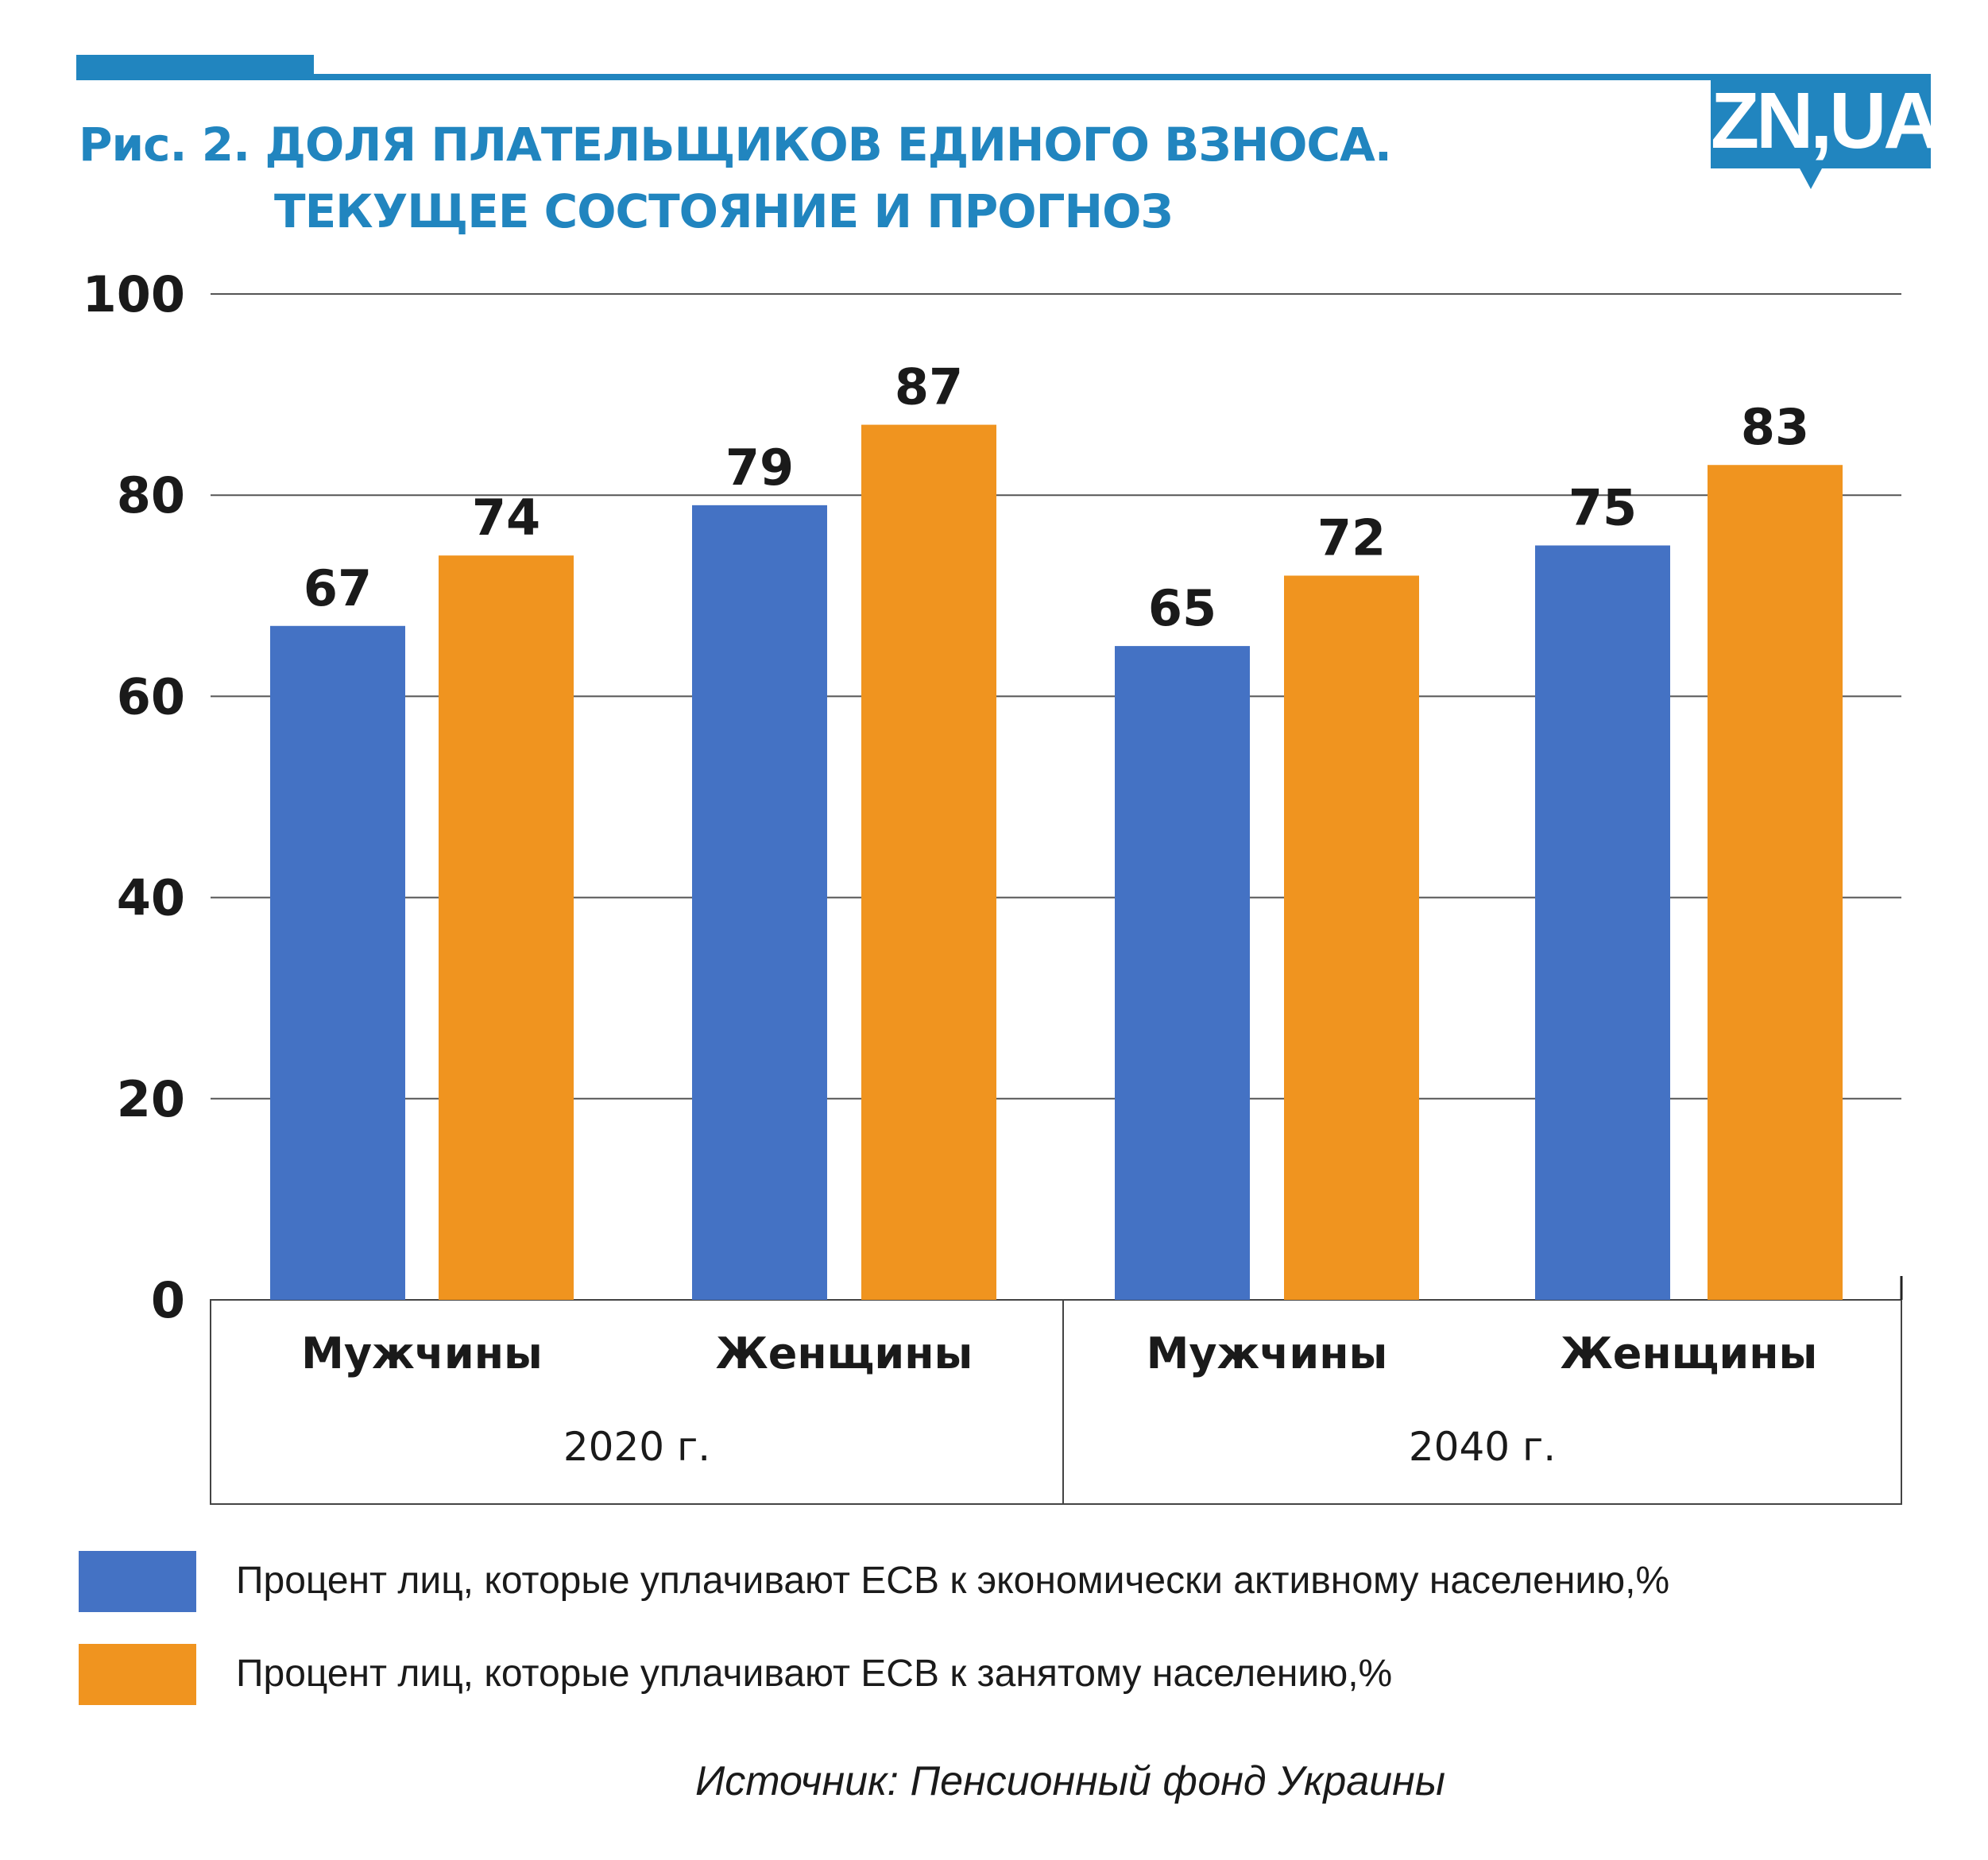  What do you see at coordinates (137, 1581) in the screenshot?
I see `legend-swatch-active` at bounding box center [137, 1581].